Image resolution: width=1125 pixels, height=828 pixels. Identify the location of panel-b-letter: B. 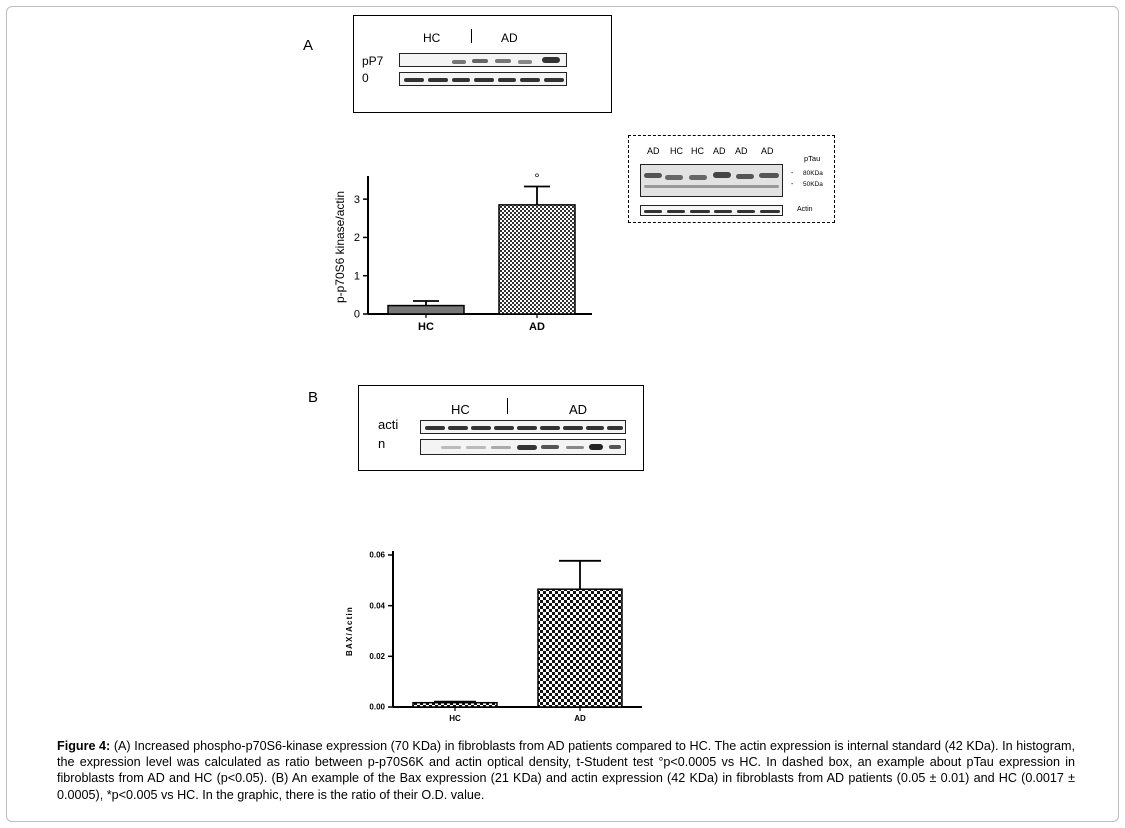
(313, 397).